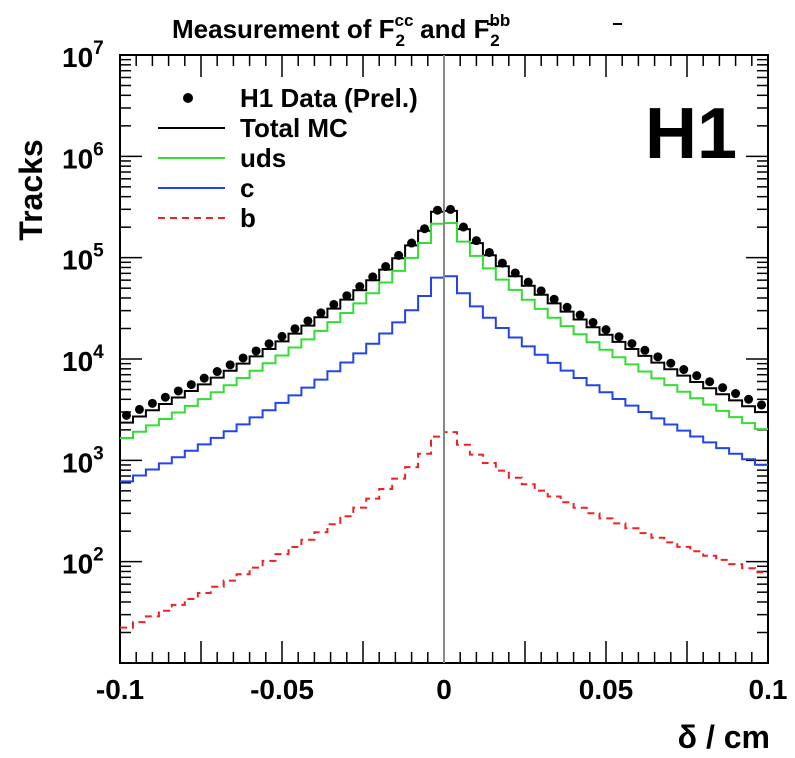 The width and height of the screenshot is (795, 758). What do you see at coordinates (691, 134) in the screenshot?
I see `h1-logo: H1` at bounding box center [691, 134].